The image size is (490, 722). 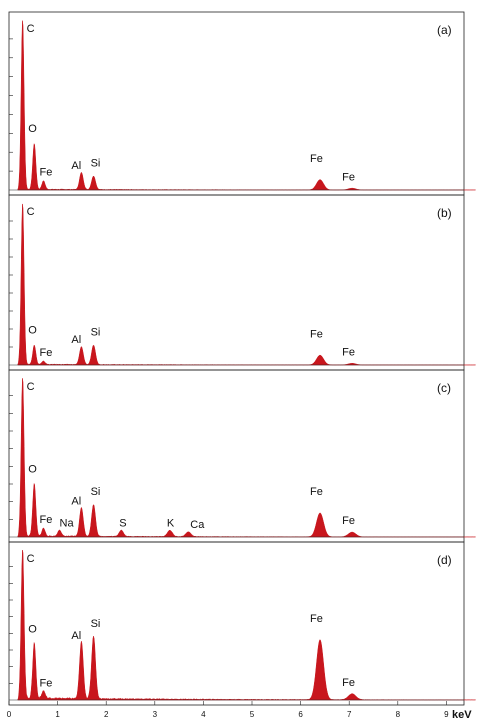 I want to click on peak-label-ca: Ca, so click(x=197, y=525).